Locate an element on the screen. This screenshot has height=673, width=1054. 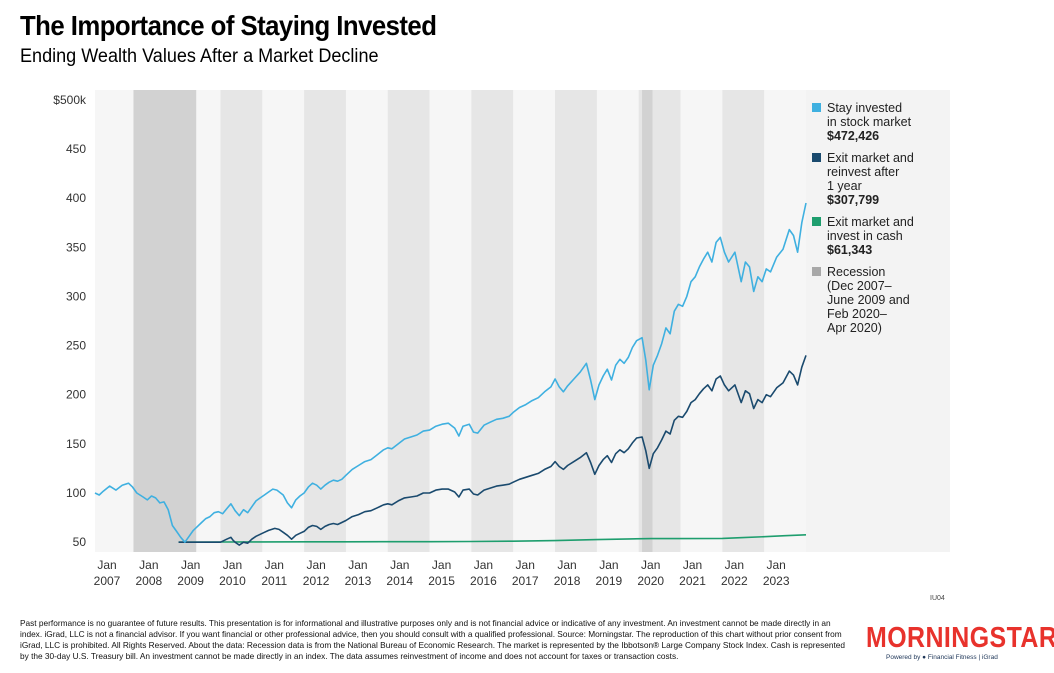
y-tick-label: 250 is located at coordinates (76, 346).